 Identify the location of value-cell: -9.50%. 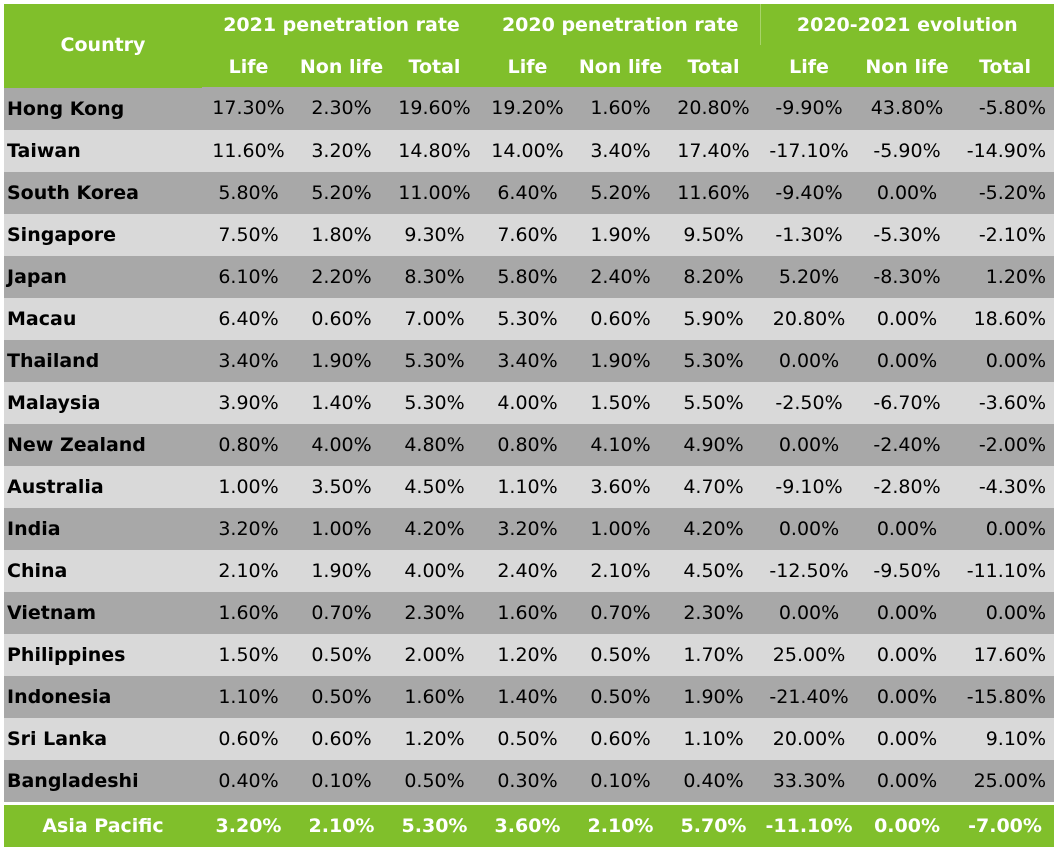
(907, 570).